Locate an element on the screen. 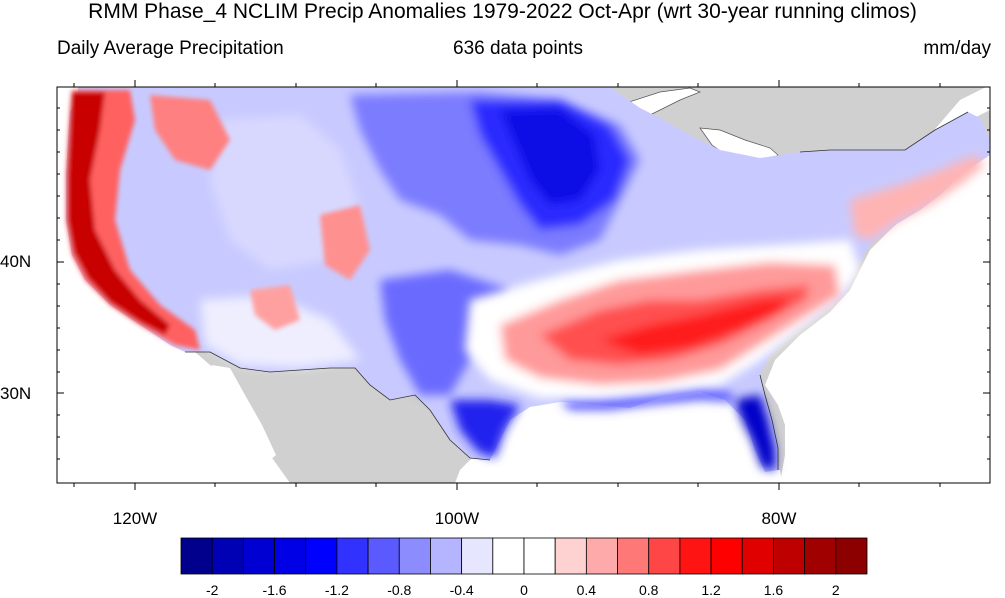 The width and height of the screenshot is (1005, 598). colorbar-tick-label: 0.4 is located at coordinates (586, 590).